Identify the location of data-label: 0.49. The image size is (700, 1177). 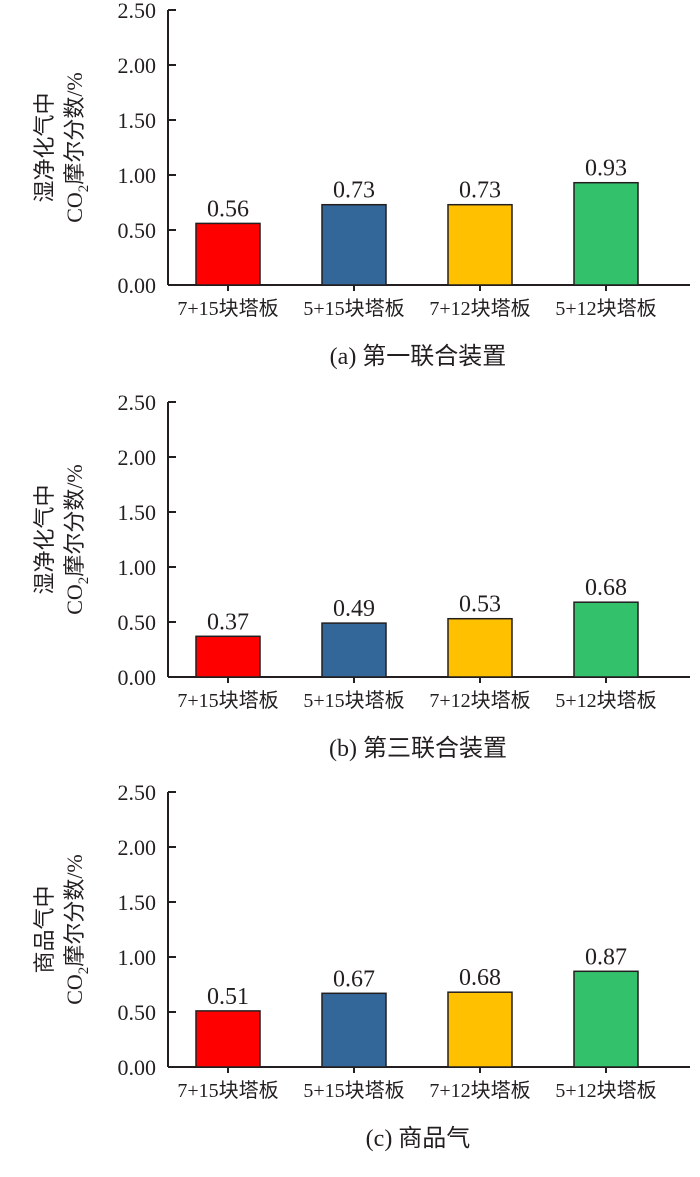
(354, 609).